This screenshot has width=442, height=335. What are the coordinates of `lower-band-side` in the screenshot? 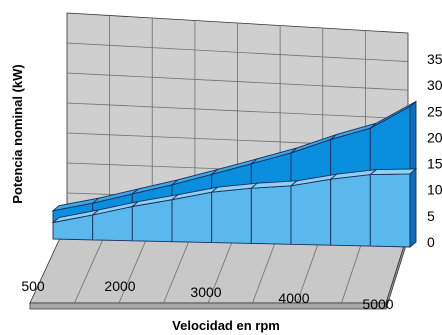 It's located at (413, 207).